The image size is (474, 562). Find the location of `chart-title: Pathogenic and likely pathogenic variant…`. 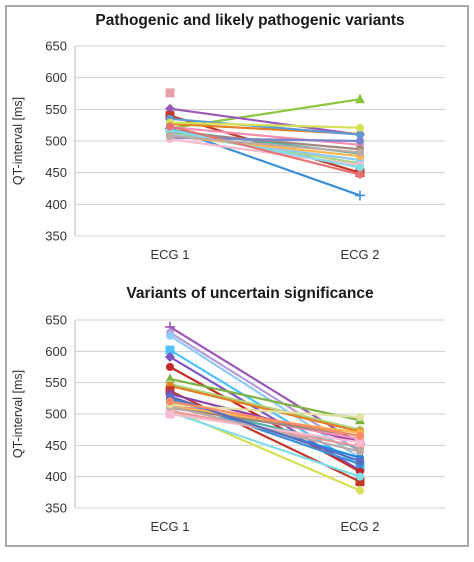

chart-title: Pathogenic and likely pathogenic variant… is located at coordinates (249, 20).